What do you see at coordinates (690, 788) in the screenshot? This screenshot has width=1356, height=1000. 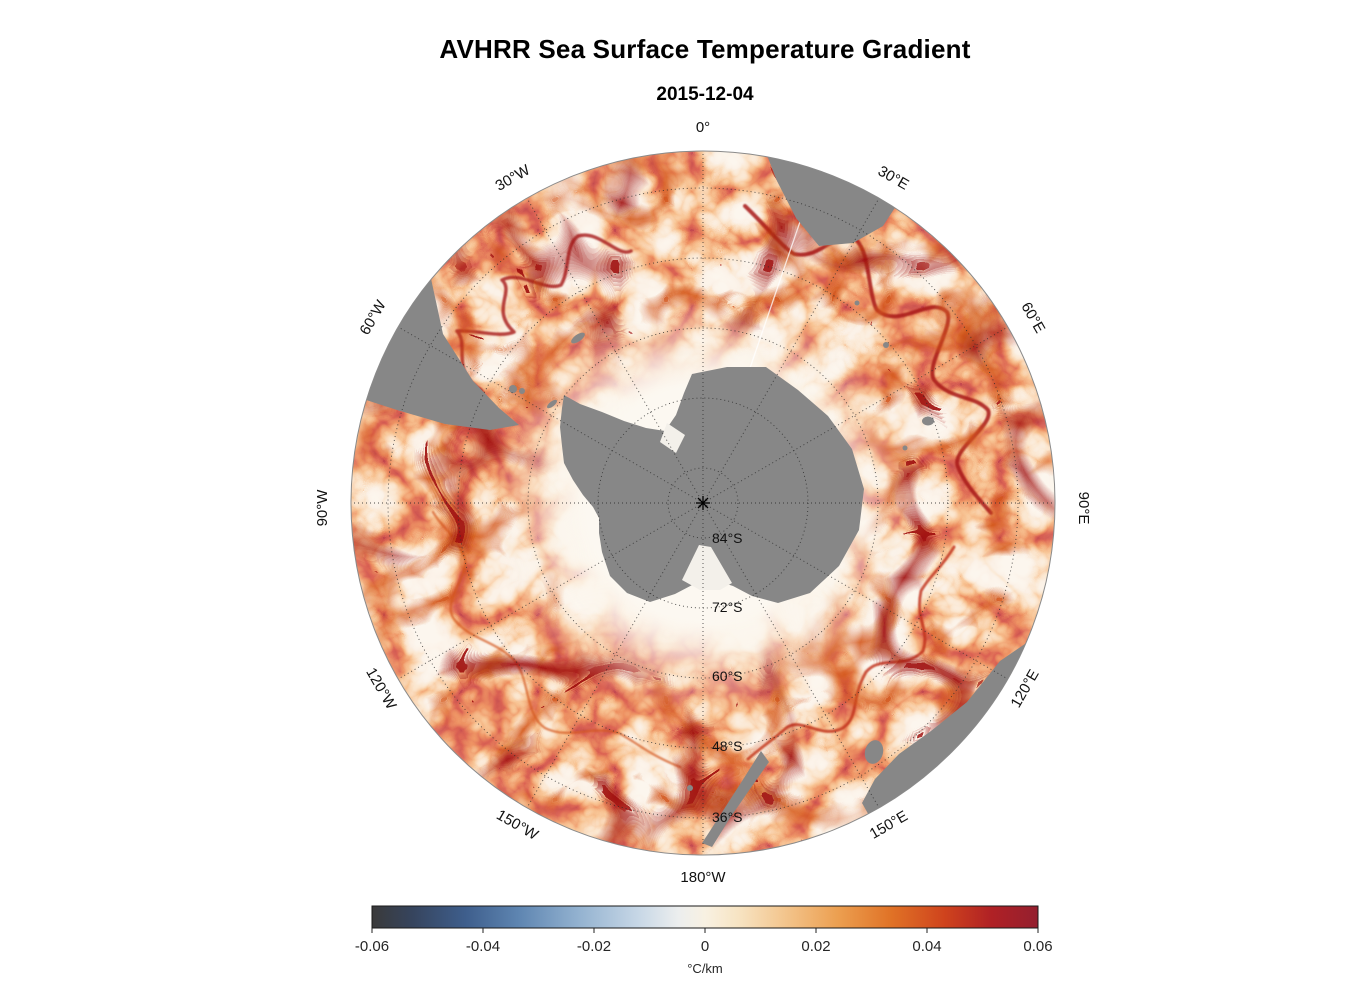 I see `campbell-island` at bounding box center [690, 788].